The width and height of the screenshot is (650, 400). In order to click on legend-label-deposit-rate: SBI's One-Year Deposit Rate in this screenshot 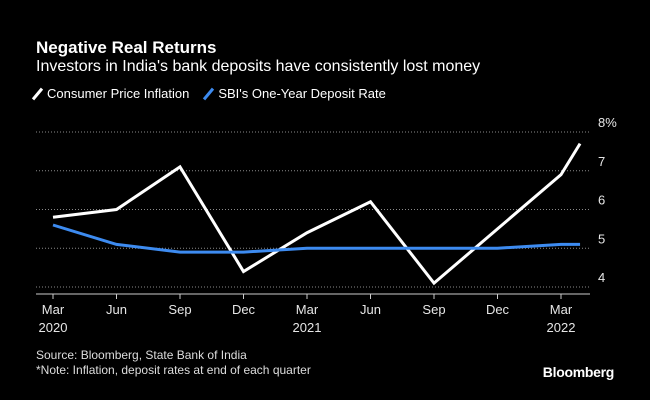, I will do `click(302, 93)`.